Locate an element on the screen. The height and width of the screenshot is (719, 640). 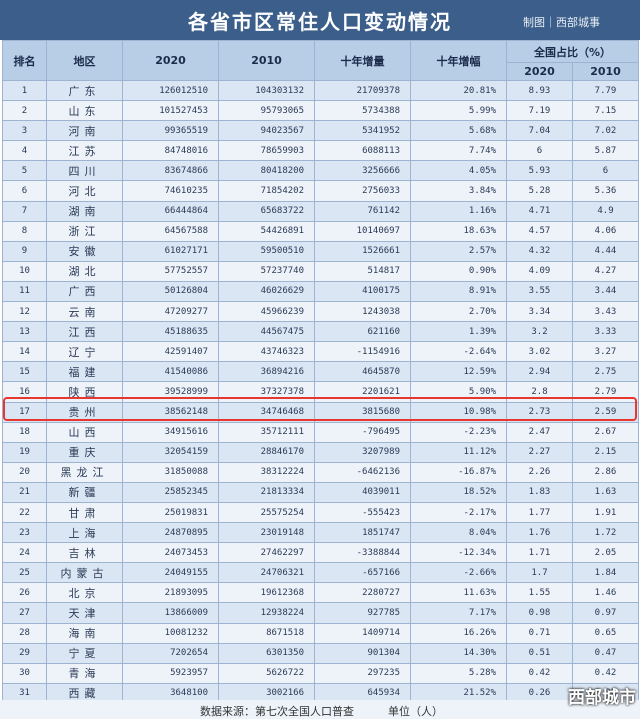
pop-2010-cell: 8671518 is located at coordinates (266, 633).